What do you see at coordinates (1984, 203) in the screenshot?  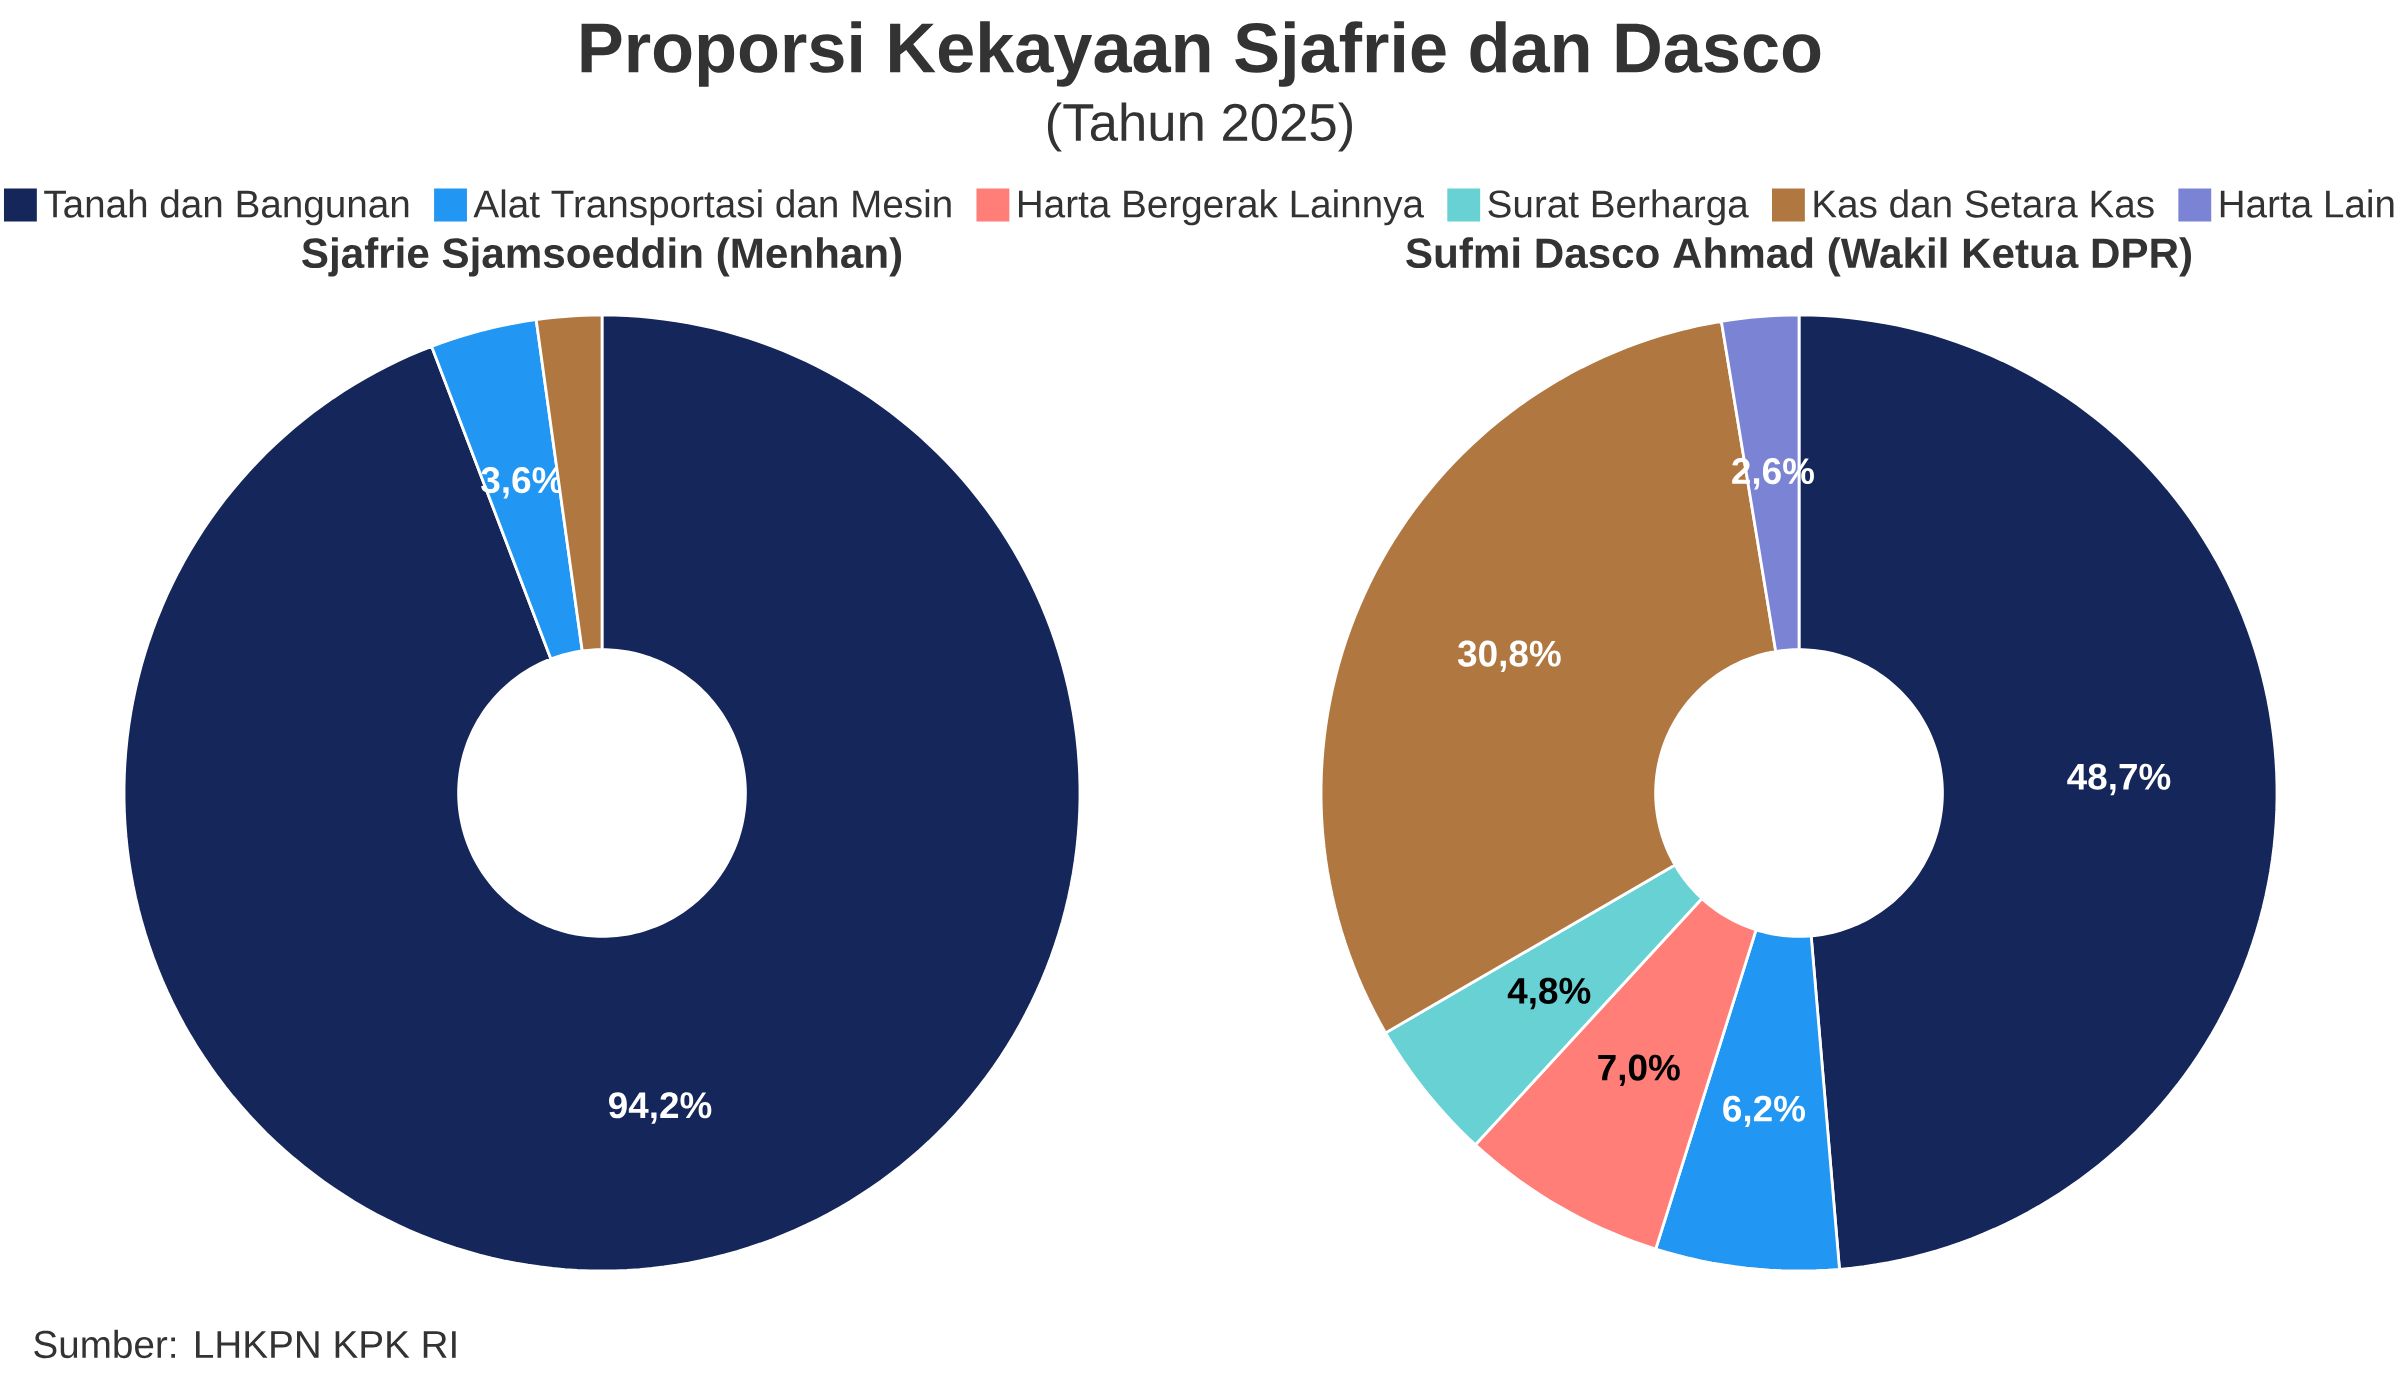 I see `legend-label: Kas dan Setara Kas` at bounding box center [1984, 203].